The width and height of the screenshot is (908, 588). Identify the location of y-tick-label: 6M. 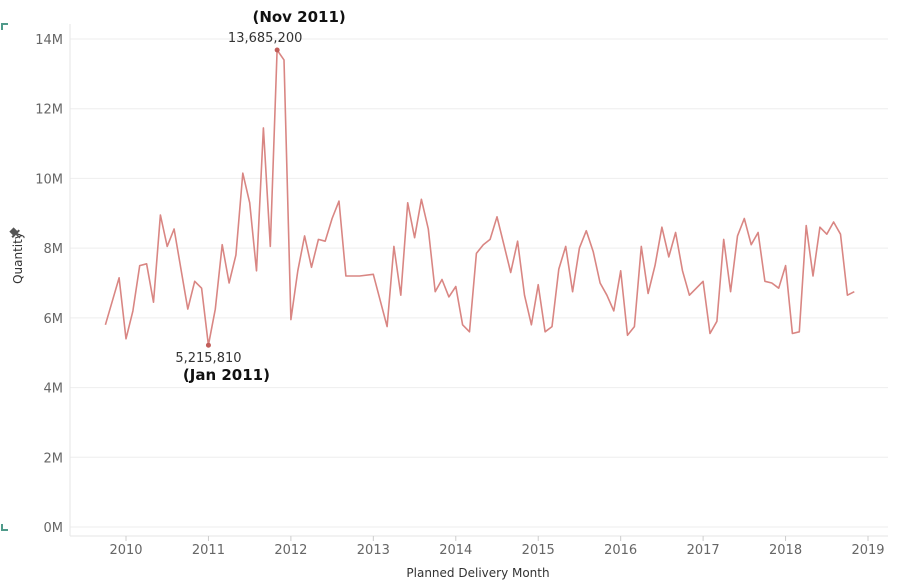
(54, 319).